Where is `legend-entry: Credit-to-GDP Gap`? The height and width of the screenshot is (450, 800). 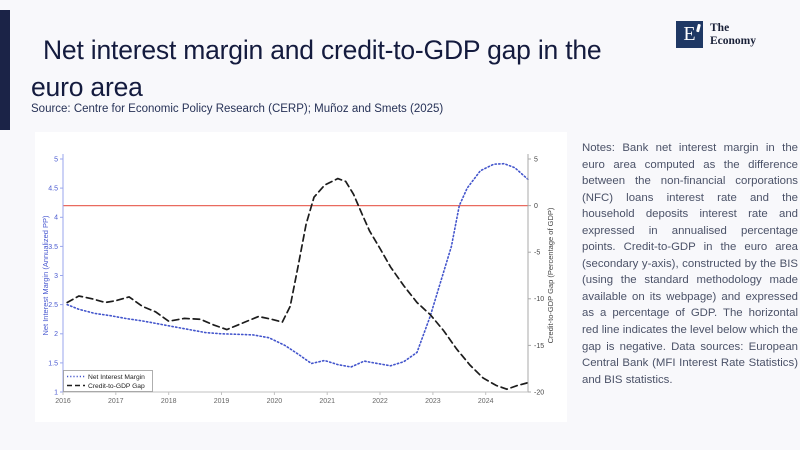 legend-entry: Credit-to-GDP Gap is located at coordinates (116, 386).